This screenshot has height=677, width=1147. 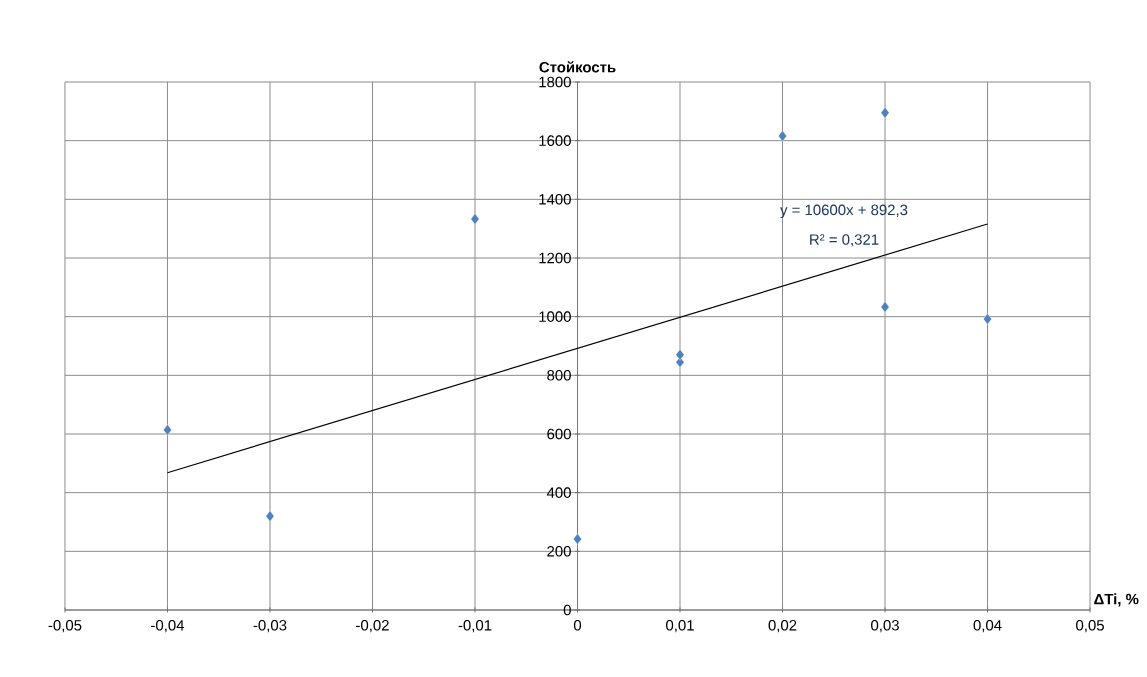 What do you see at coordinates (555, 82) in the screenshot?
I see `y-tick-label: 1800` at bounding box center [555, 82].